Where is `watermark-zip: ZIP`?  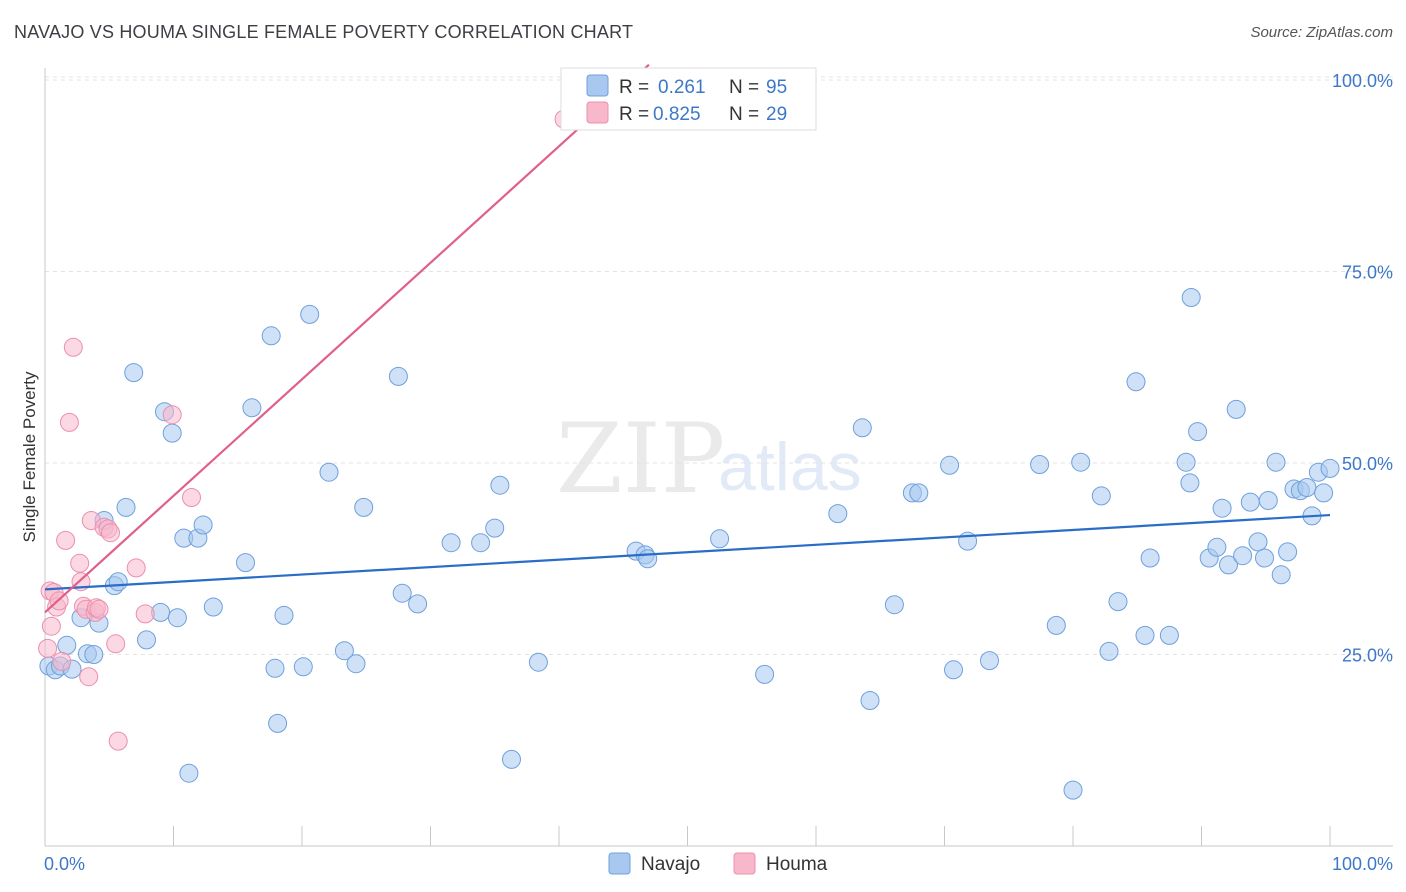 watermark-zip: ZIP is located at coordinates (640, 459).